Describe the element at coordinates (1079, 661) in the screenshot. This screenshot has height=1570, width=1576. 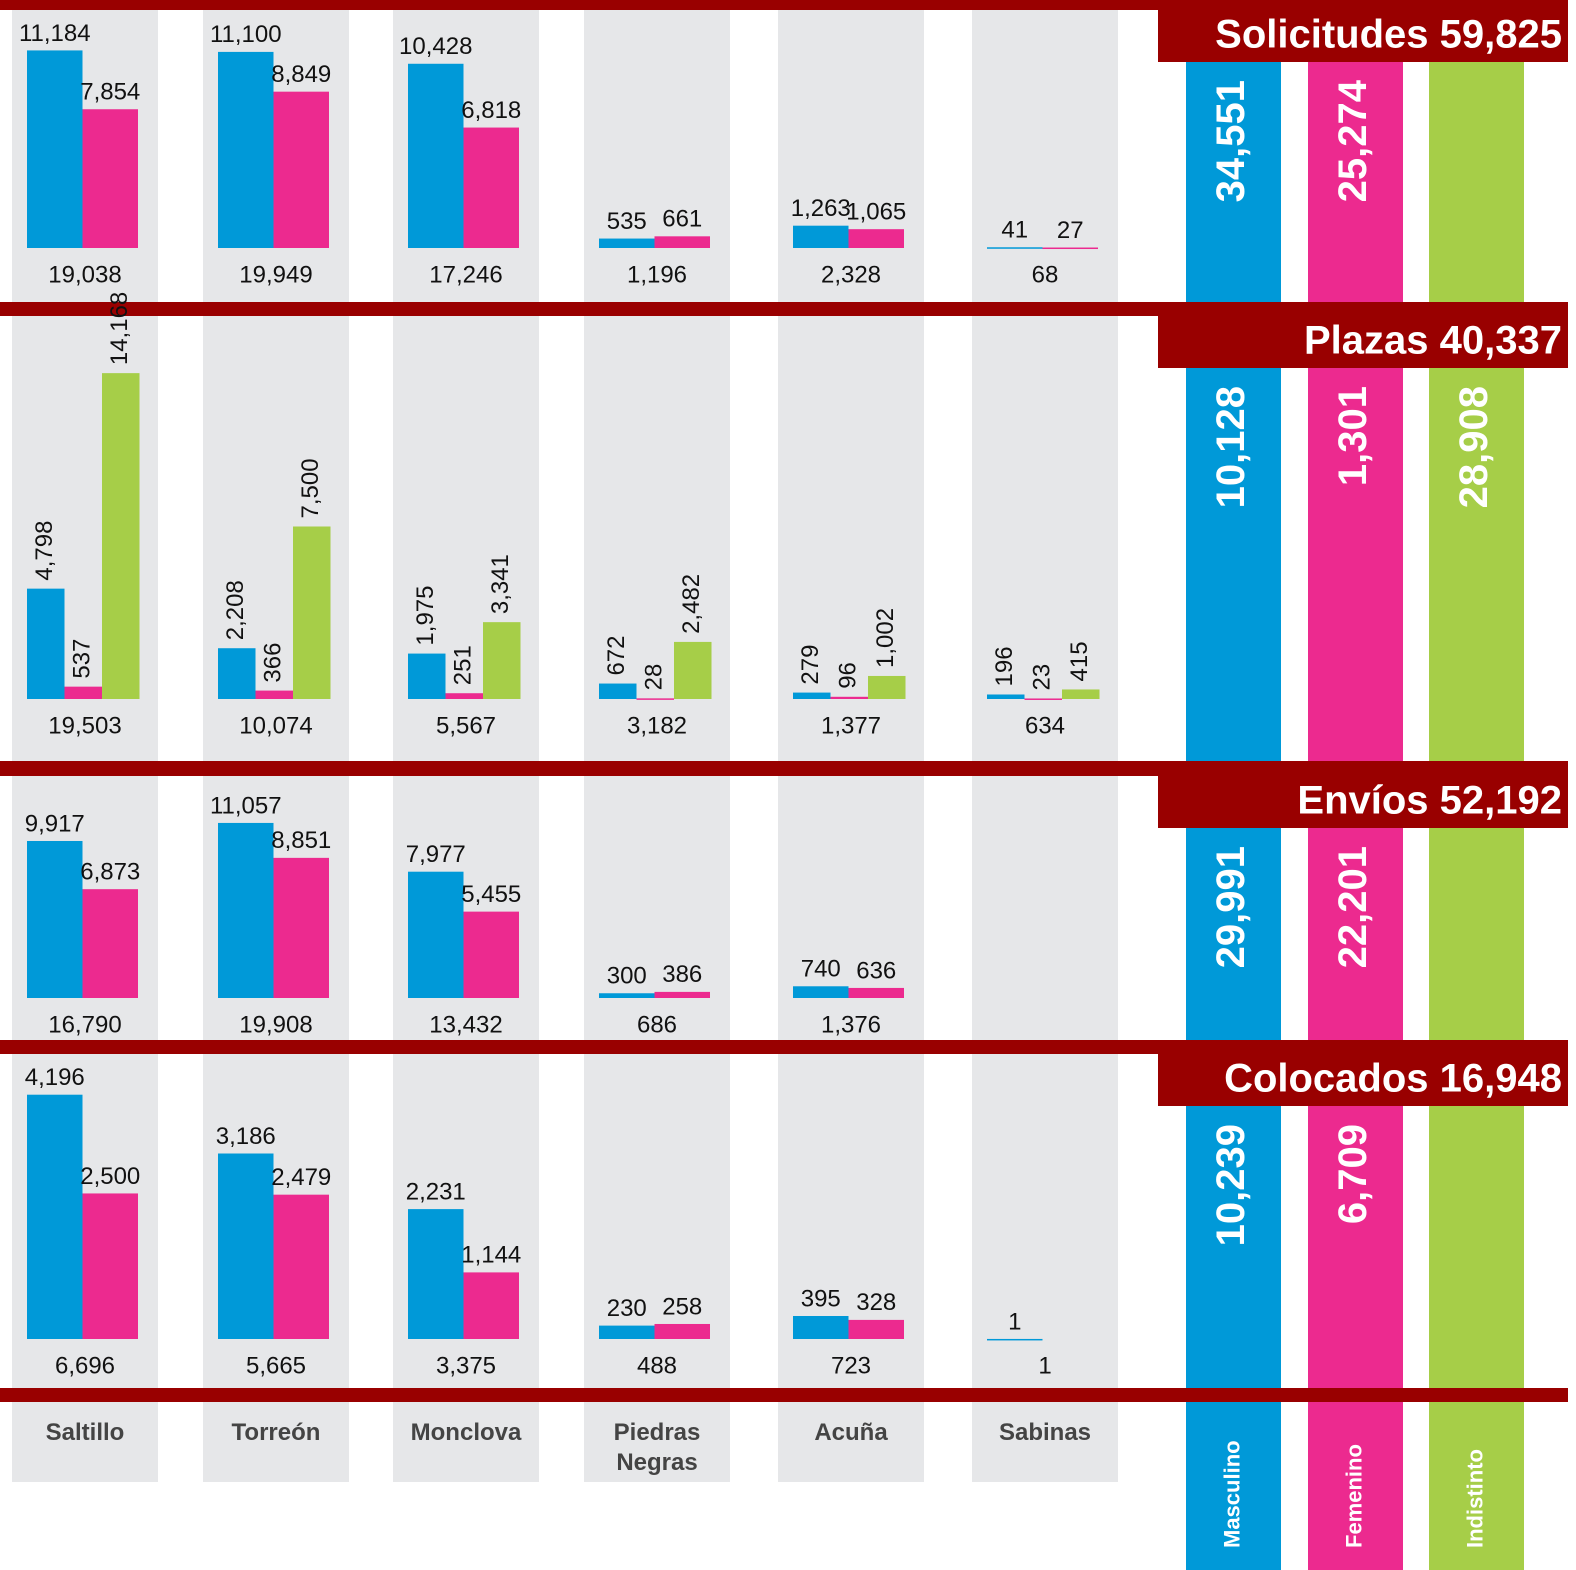
I see `data-label: 415` at that location.